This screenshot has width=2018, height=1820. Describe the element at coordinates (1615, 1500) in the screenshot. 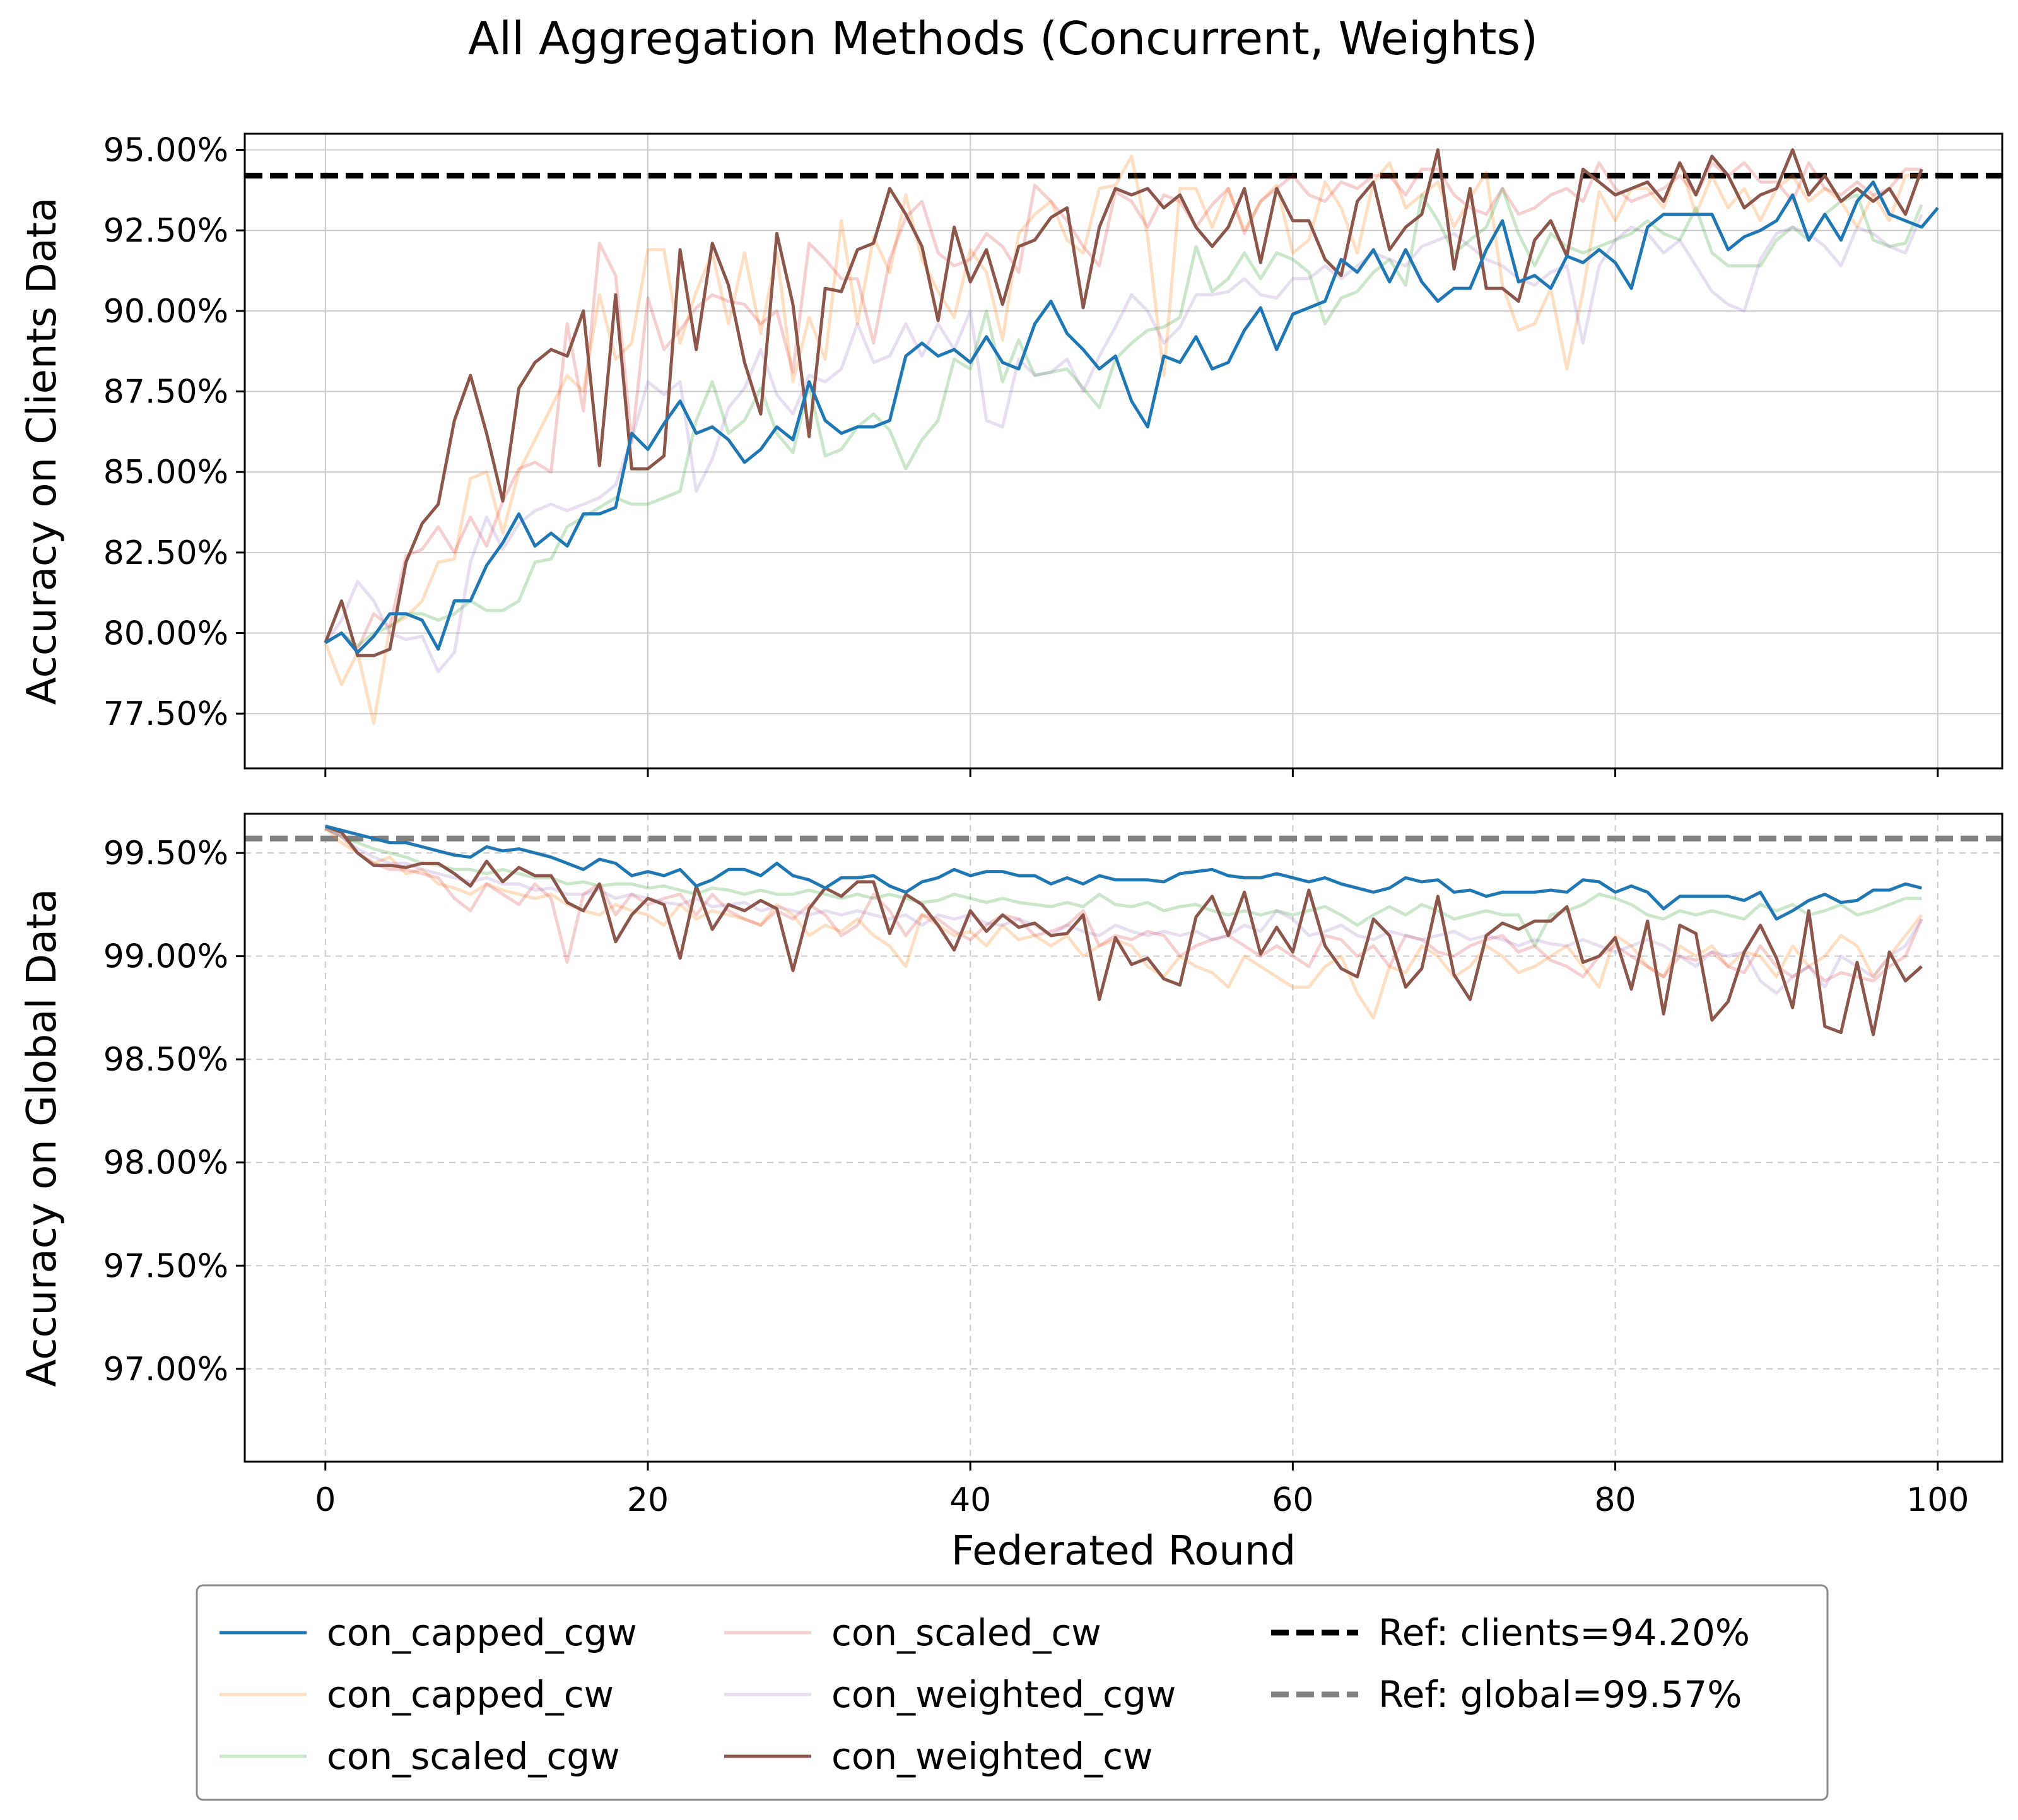

I see `x-tick-label: 80` at that location.